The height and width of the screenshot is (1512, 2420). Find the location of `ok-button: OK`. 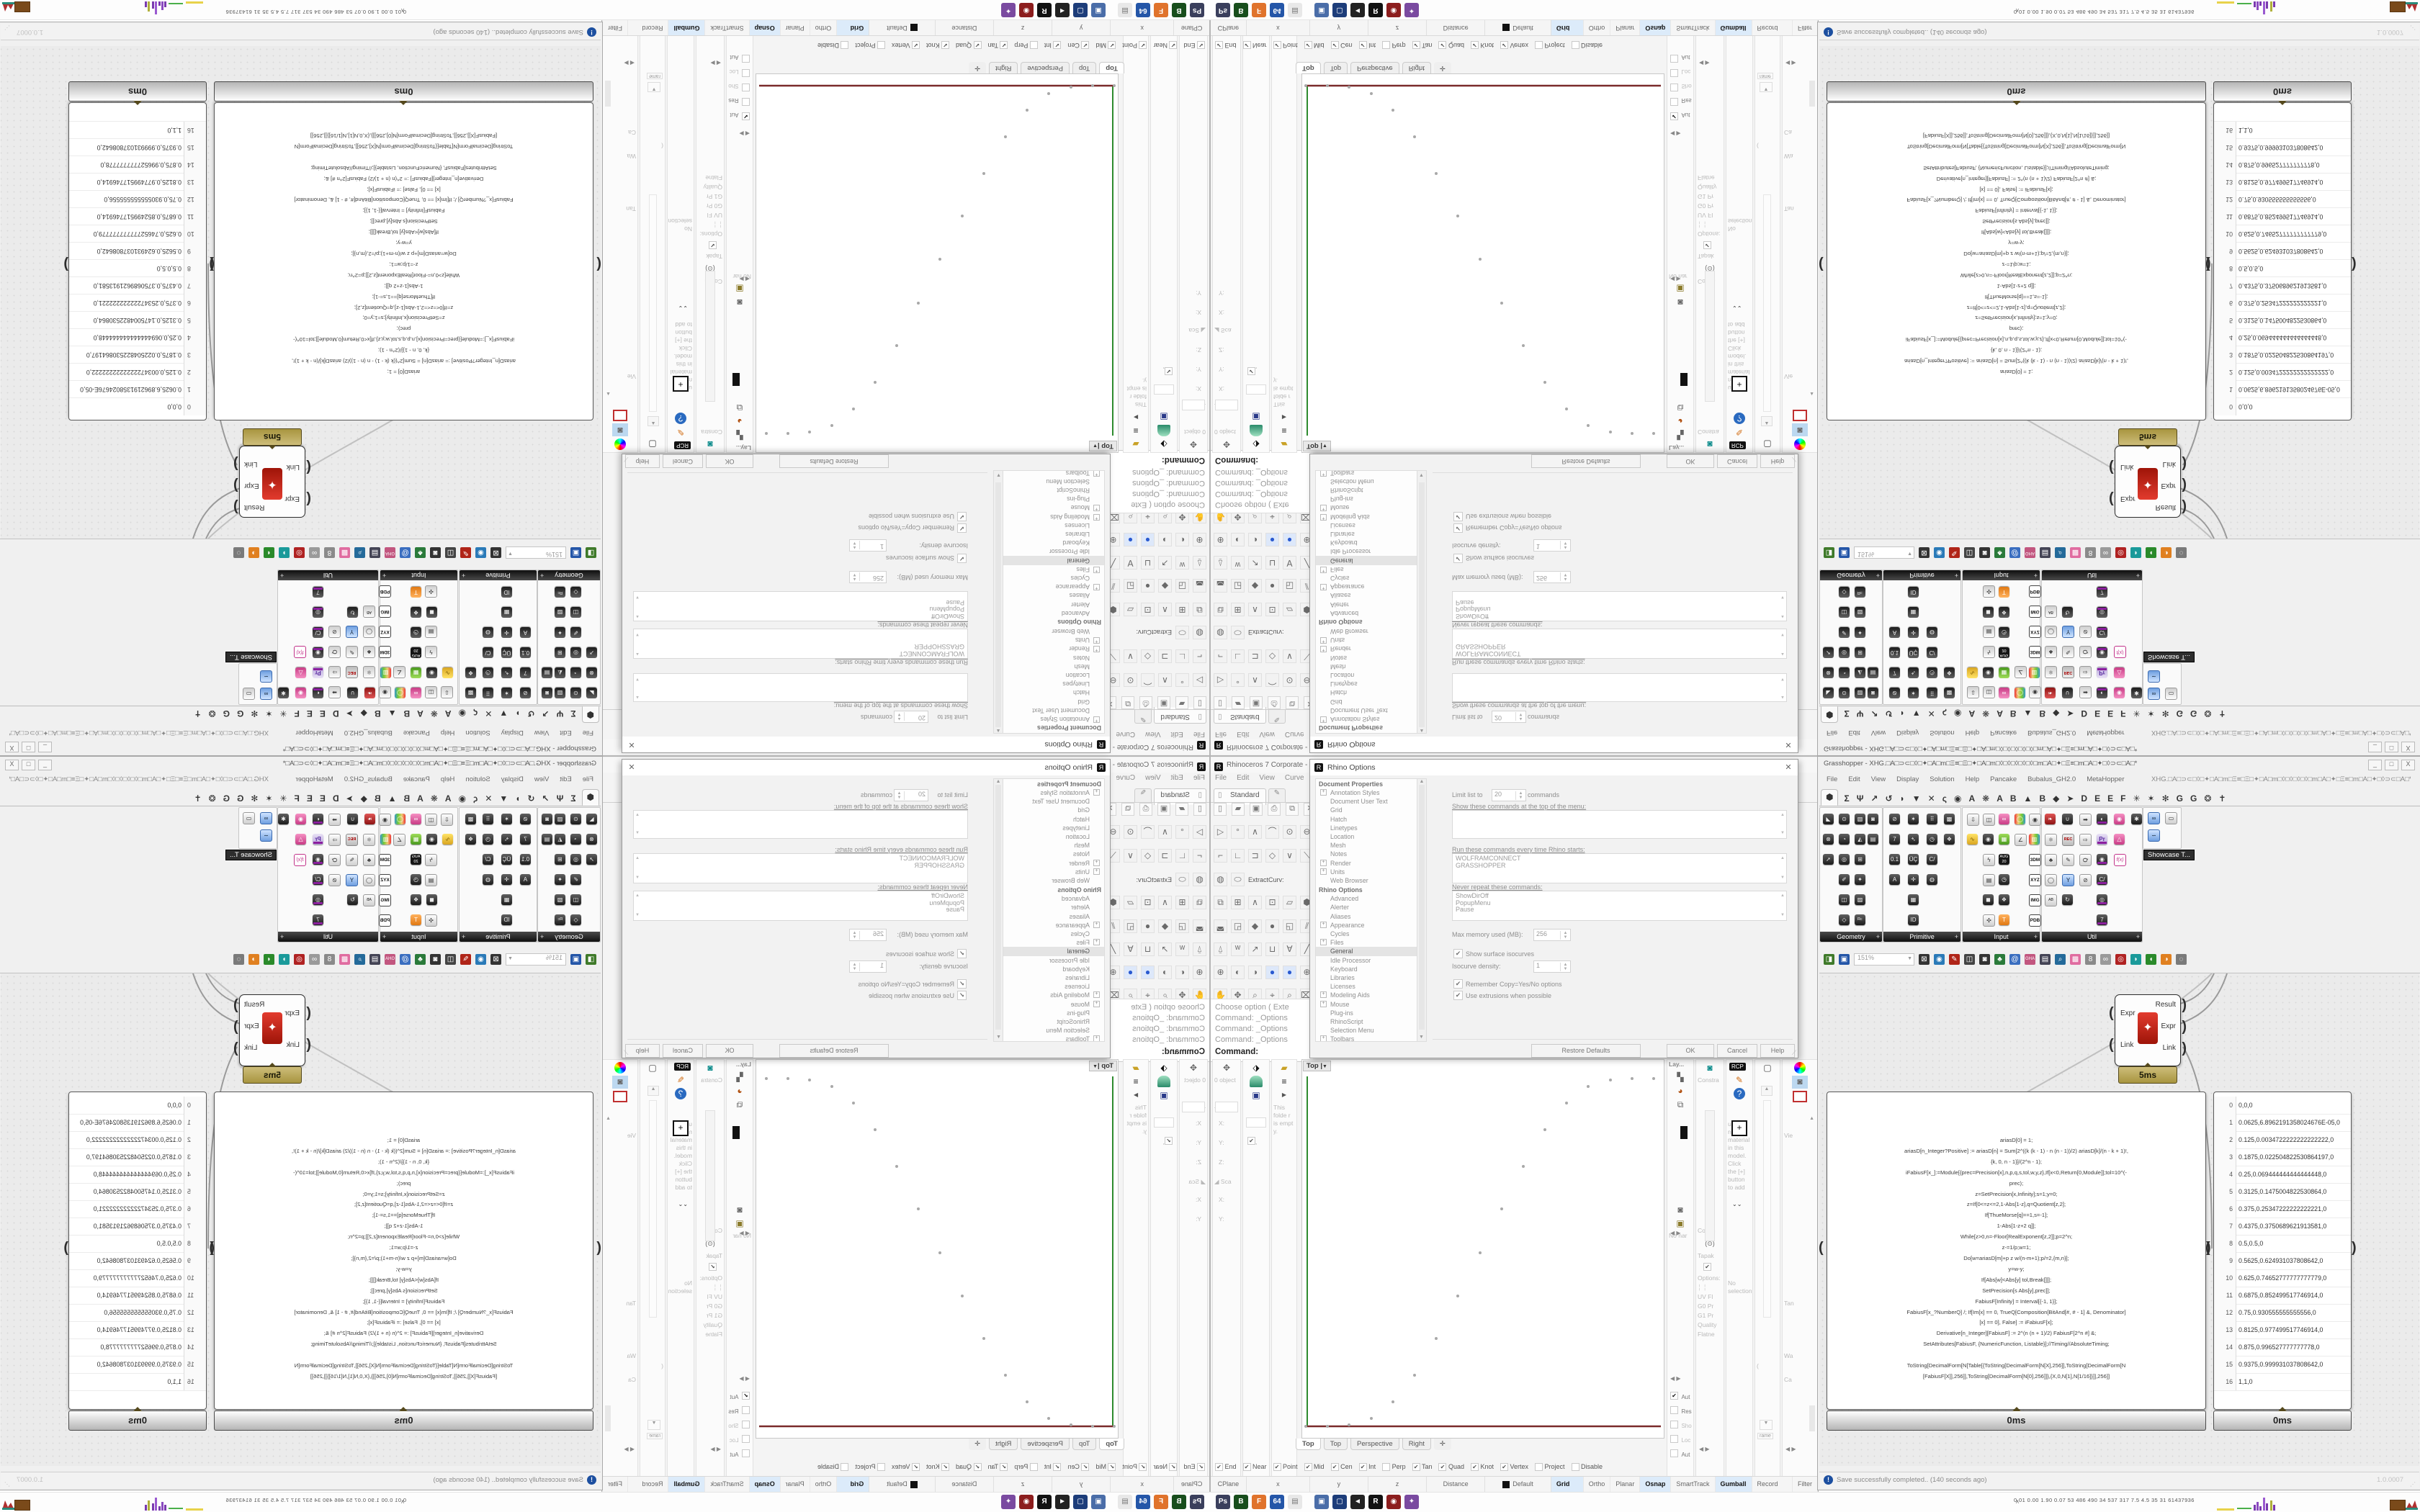

ok-button: OK is located at coordinates (729, 1051).